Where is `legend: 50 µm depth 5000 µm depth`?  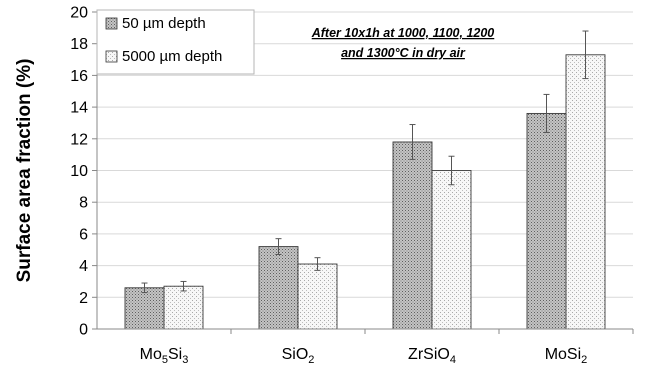
legend: 50 µm depth 5000 µm depth is located at coordinates (175, 42).